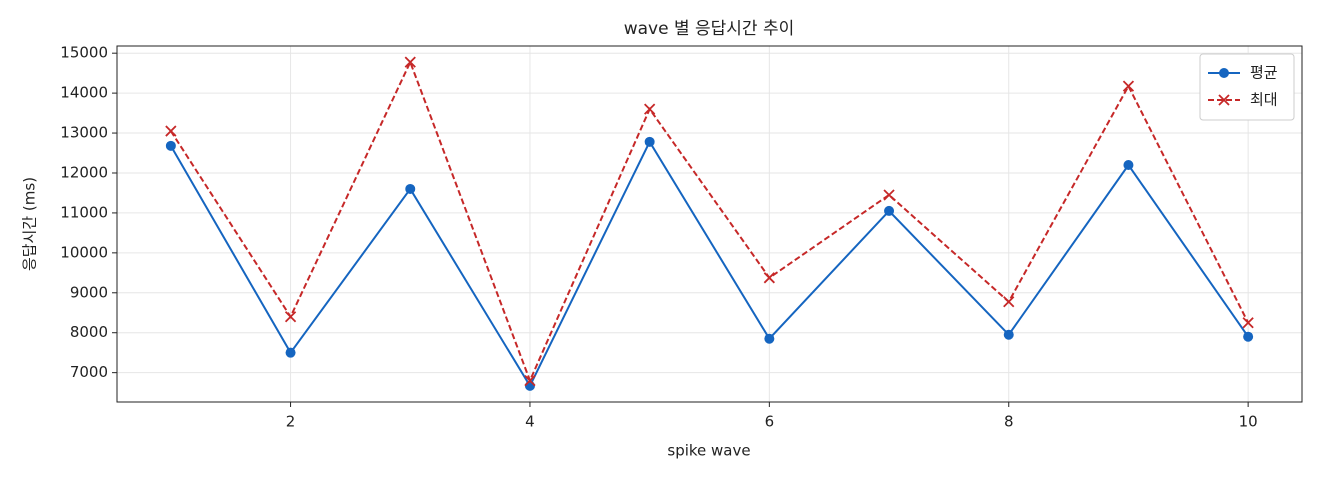 This screenshot has height=480, width=1320. What do you see at coordinates (84, 53) in the screenshot?
I see `y-tick-label: 15000` at bounding box center [84, 53].